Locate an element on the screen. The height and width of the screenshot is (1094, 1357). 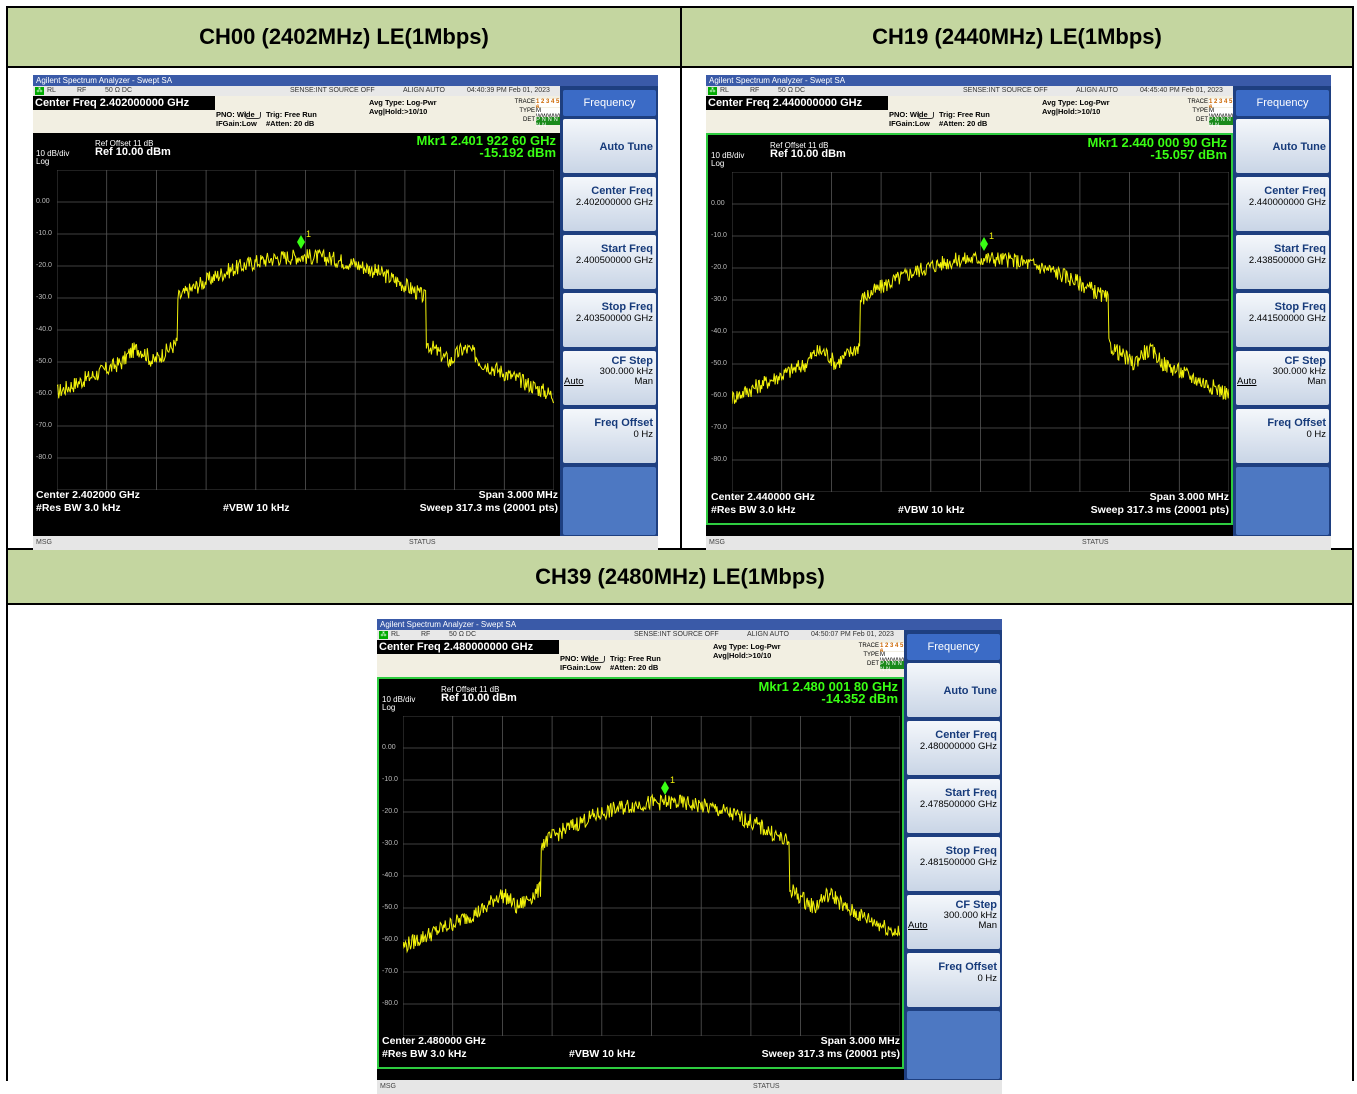
stop-freq-button: Stop Freq 2.403500000 GHz is located at coordinates (609, 320).